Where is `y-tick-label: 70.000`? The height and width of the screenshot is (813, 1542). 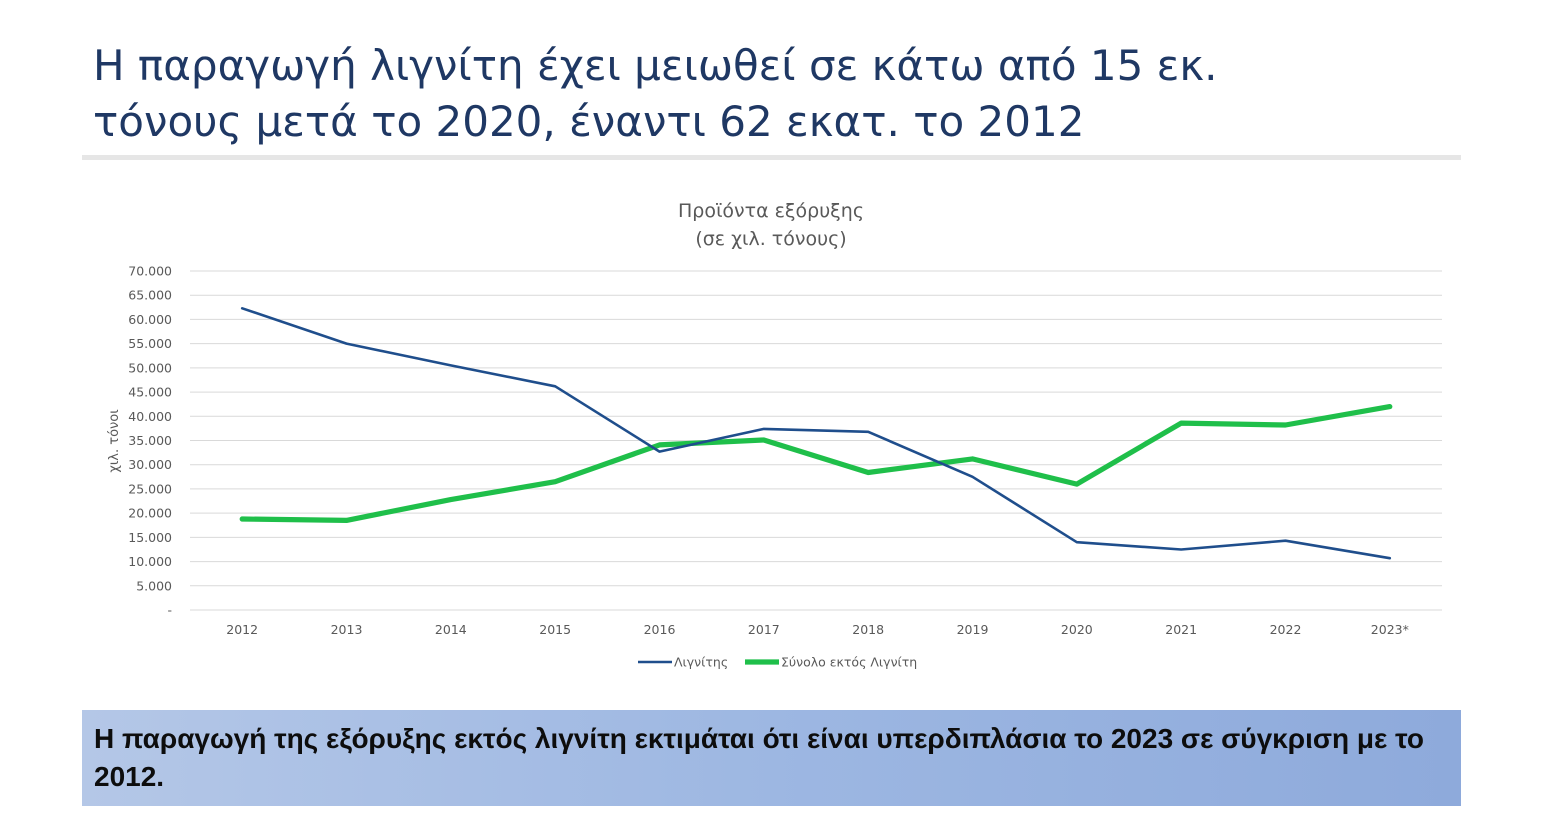
y-tick-label: 70.000 is located at coordinates (150, 271).